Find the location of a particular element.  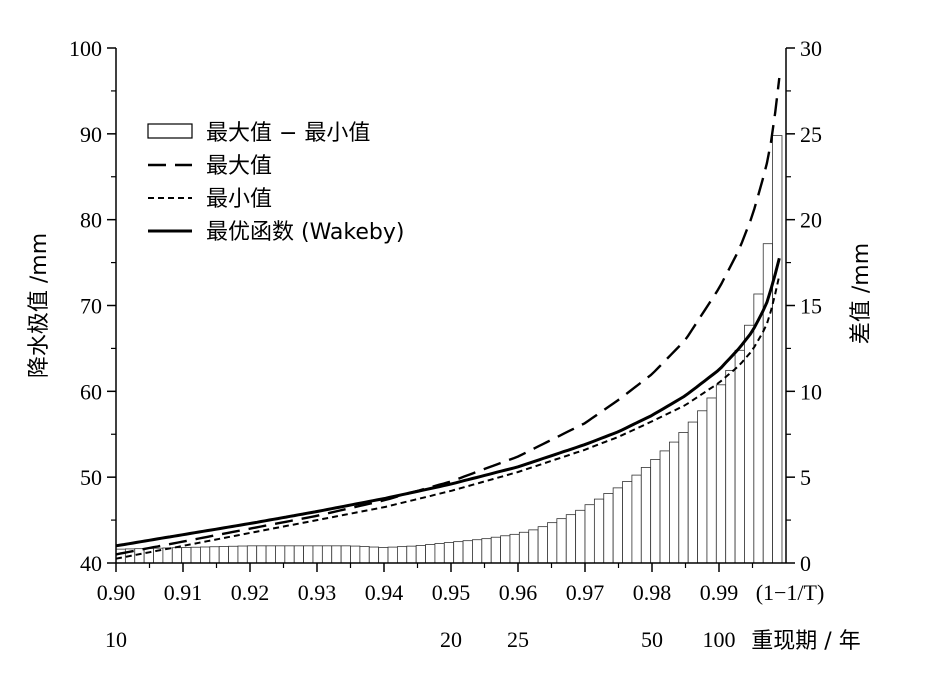

x-tick-label: 0.97 is located at coordinates (585, 592).